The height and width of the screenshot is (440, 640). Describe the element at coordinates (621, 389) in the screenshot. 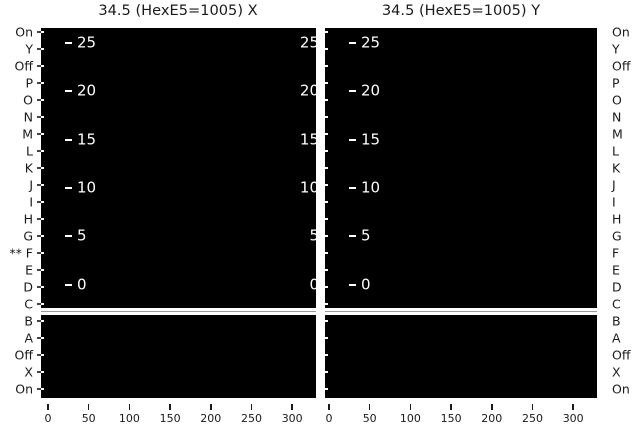

I see `row-label-right: On` at that location.